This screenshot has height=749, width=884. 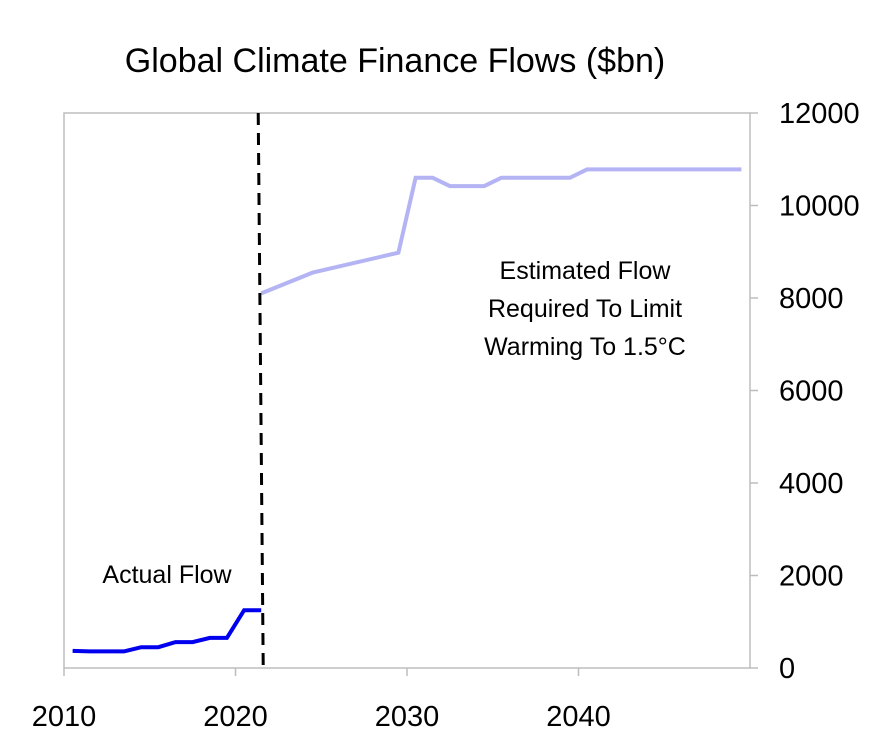 What do you see at coordinates (819, 207) in the screenshot?
I see `y-tick-label-5: 10000` at bounding box center [819, 207].